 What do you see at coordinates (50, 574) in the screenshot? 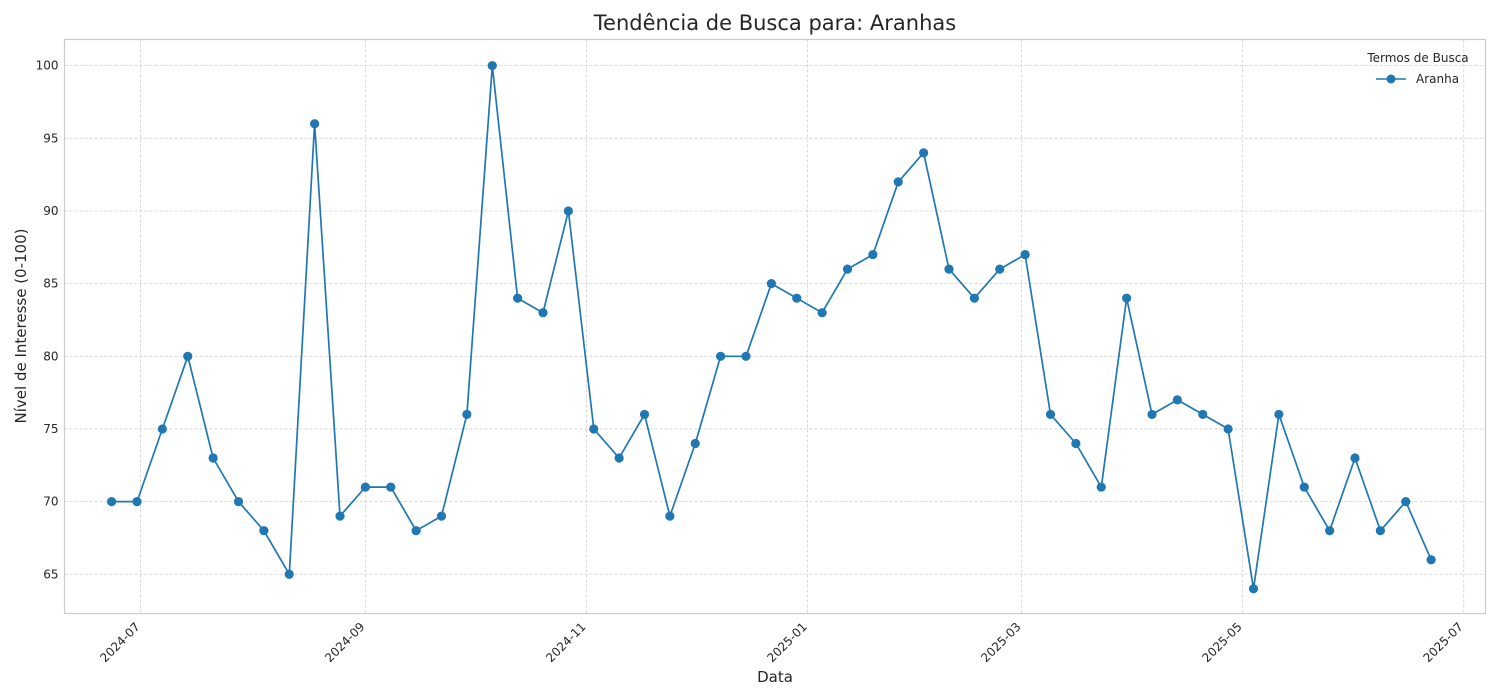
I see `y-tick-label-65: 65` at bounding box center [50, 574].